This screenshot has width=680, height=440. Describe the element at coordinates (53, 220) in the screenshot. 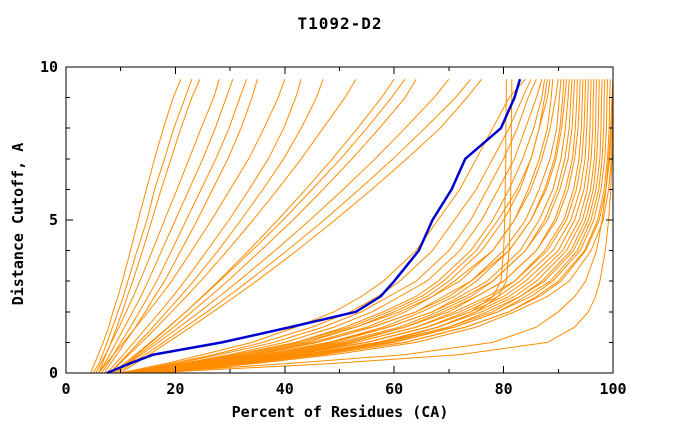

I see `y-tick-label: 5` at that location.